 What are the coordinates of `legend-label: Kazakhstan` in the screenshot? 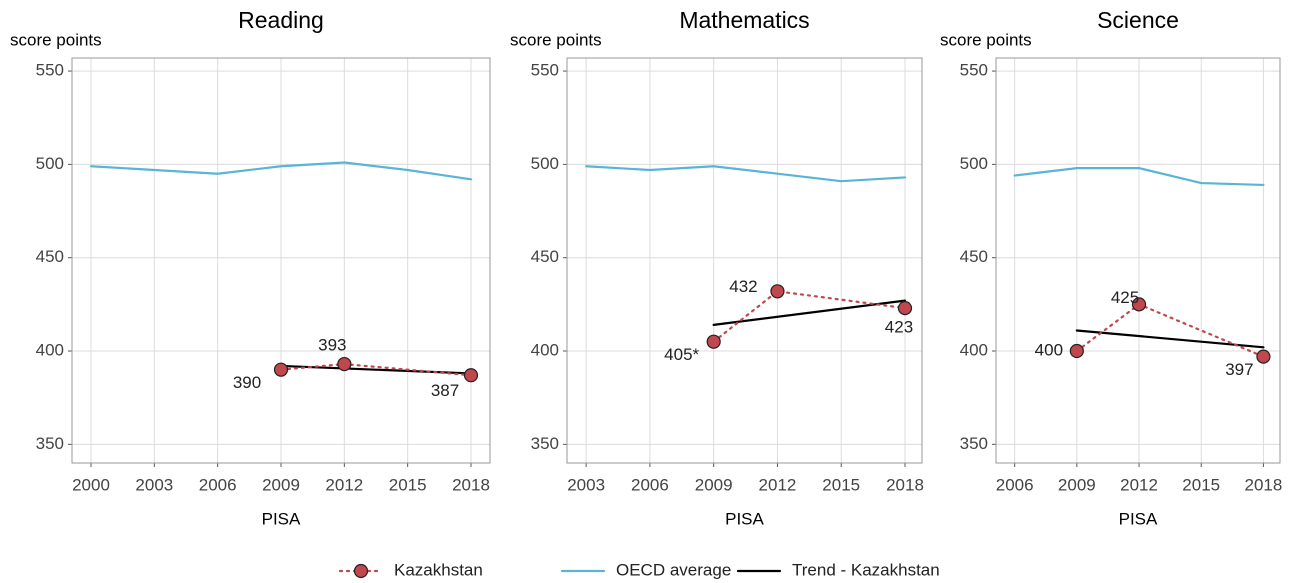 It's located at (438, 569).